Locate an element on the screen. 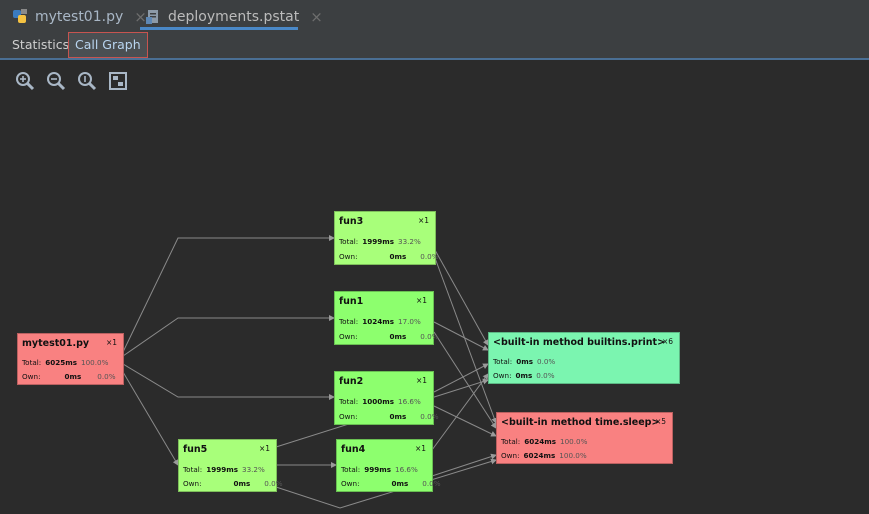  view-tab-bar: Statistics Call Graph is located at coordinates (434, 45).